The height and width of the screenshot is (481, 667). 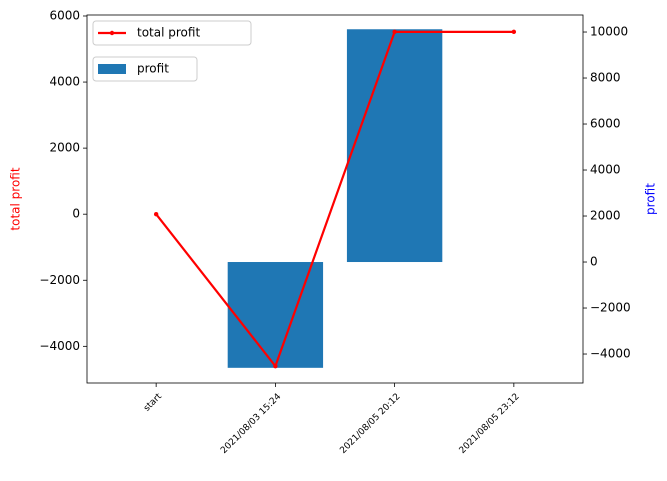 I want to click on legend: profit, so click(x=145, y=69).